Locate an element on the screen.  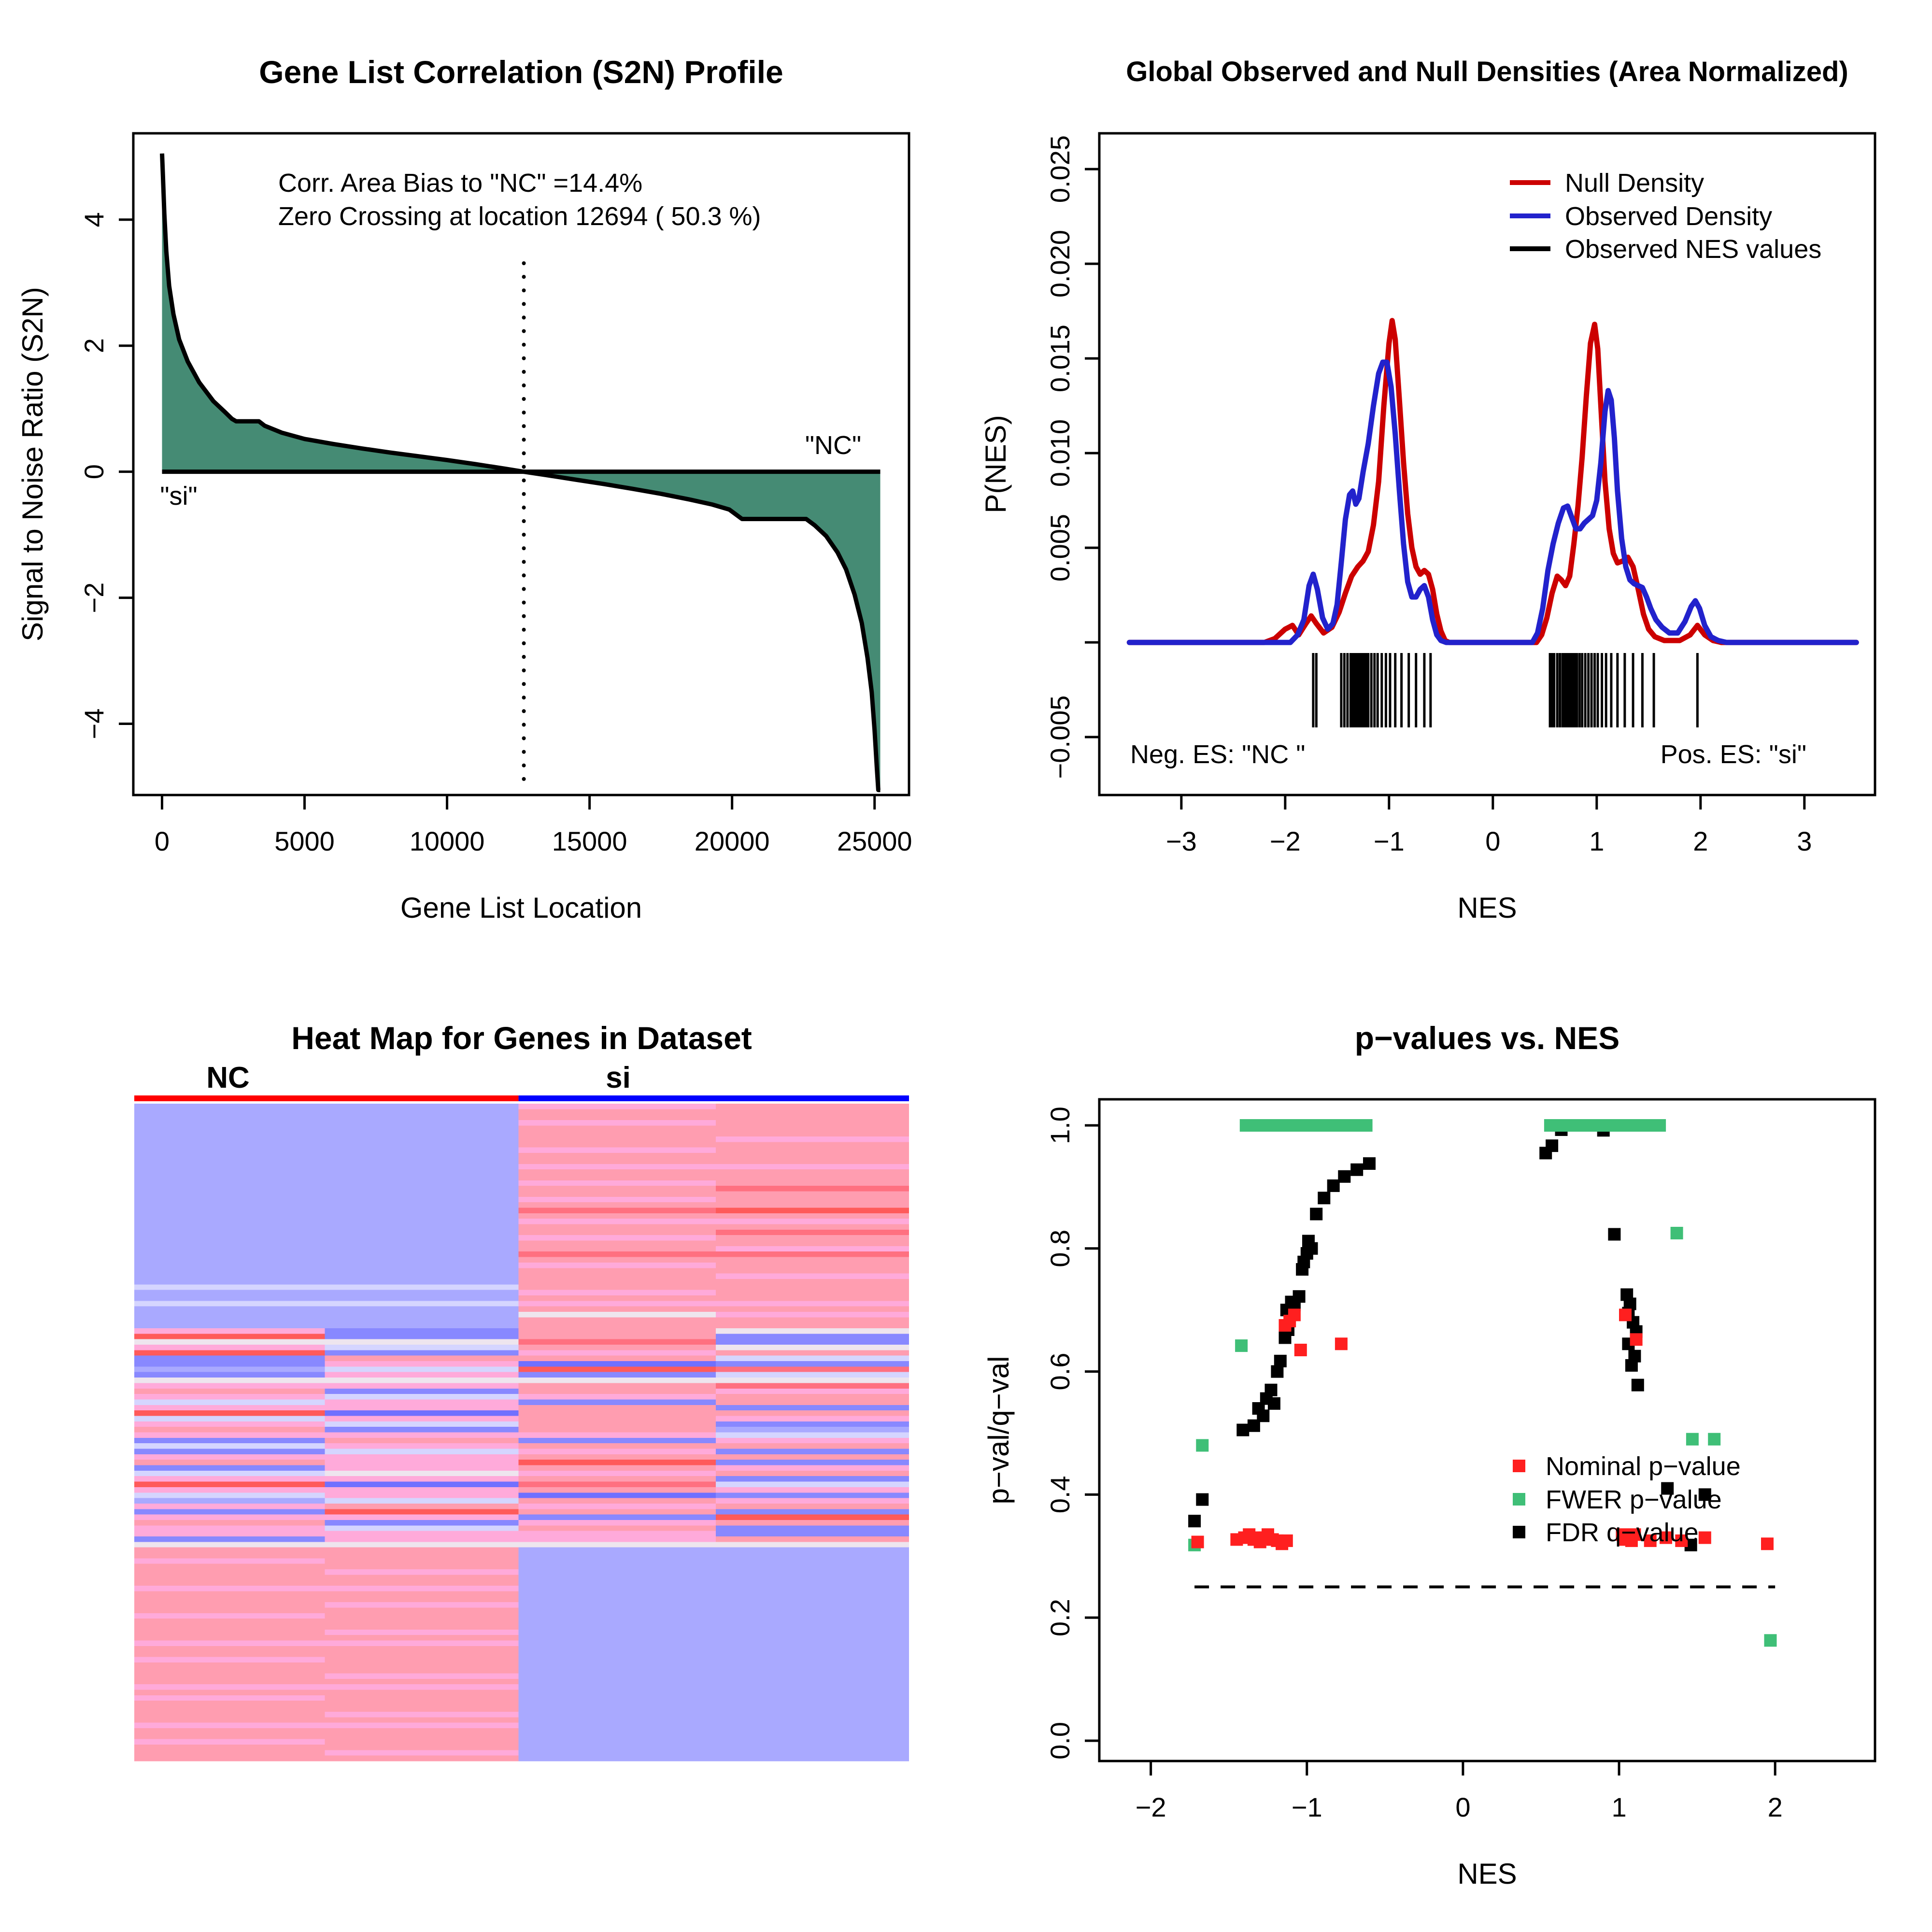
s2n-label-nc: "NC" is located at coordinates (833, 445).